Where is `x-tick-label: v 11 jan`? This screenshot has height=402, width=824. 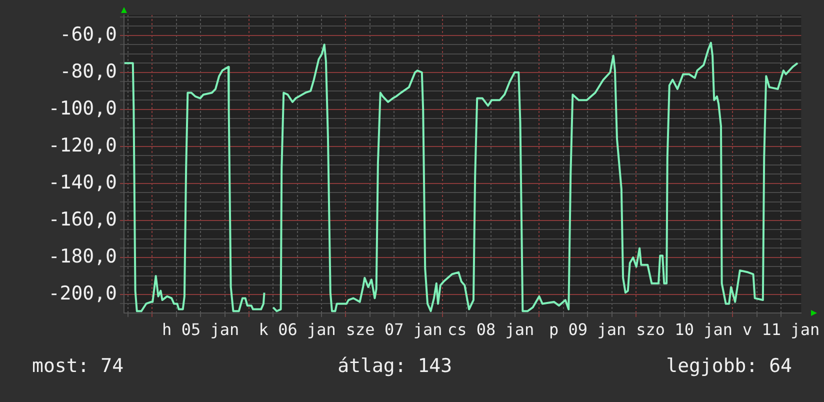
x-tick-label: v 11 jan is located at coordinates (781, 329).